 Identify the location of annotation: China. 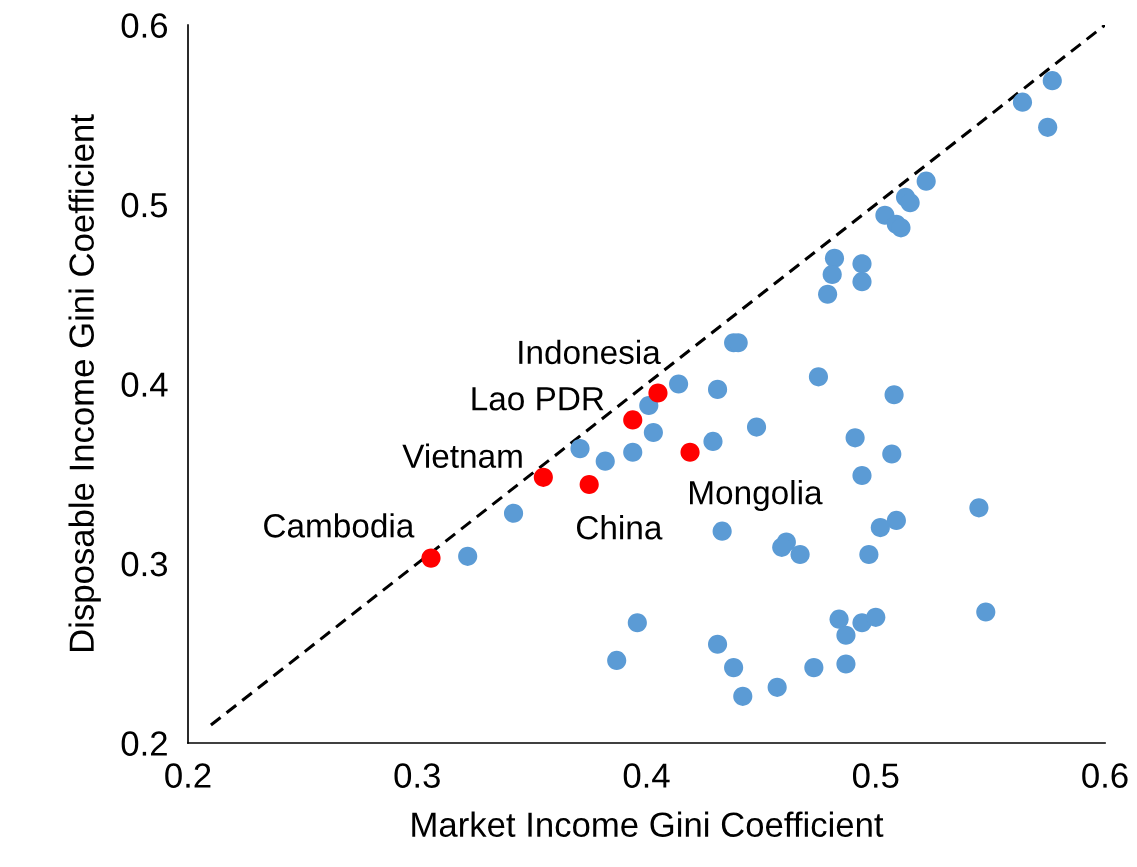
(619, 527).